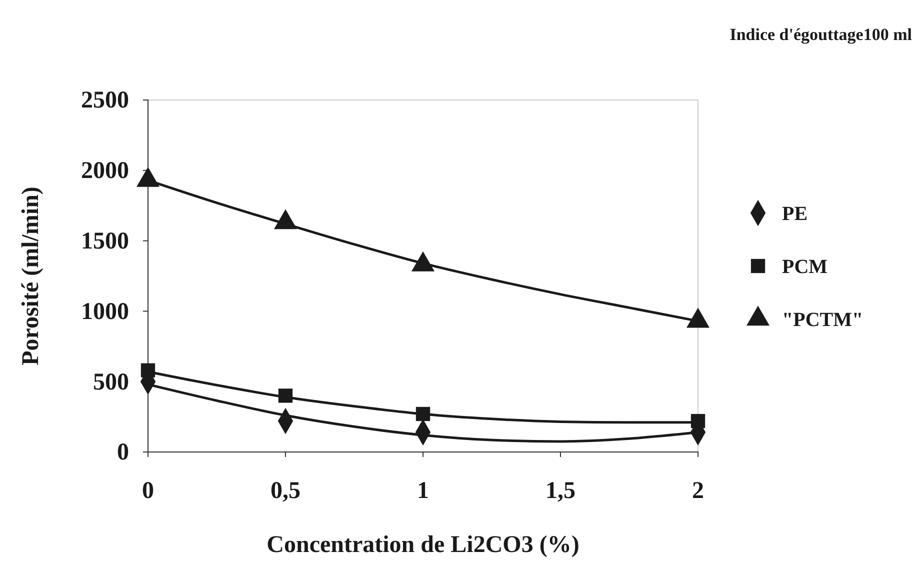 The height and width of the screenshot is (572, 919). I want to click on y-tick-label: 0, so click(123, 453).